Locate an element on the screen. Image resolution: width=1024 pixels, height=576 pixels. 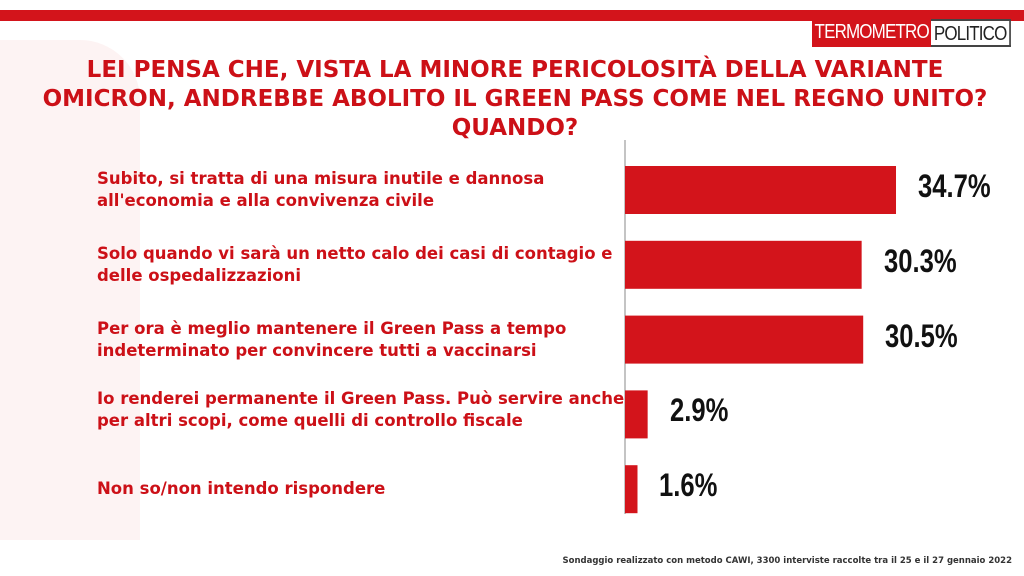
value-label: 2.9% is located at coordinates (698, 410).